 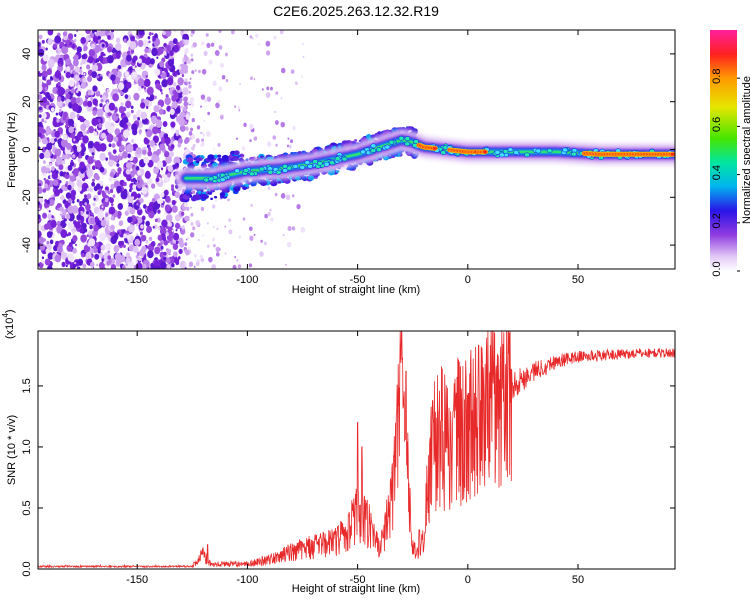 I want to click on snr-x-tick-label: 50, so click(x=578, y=580).